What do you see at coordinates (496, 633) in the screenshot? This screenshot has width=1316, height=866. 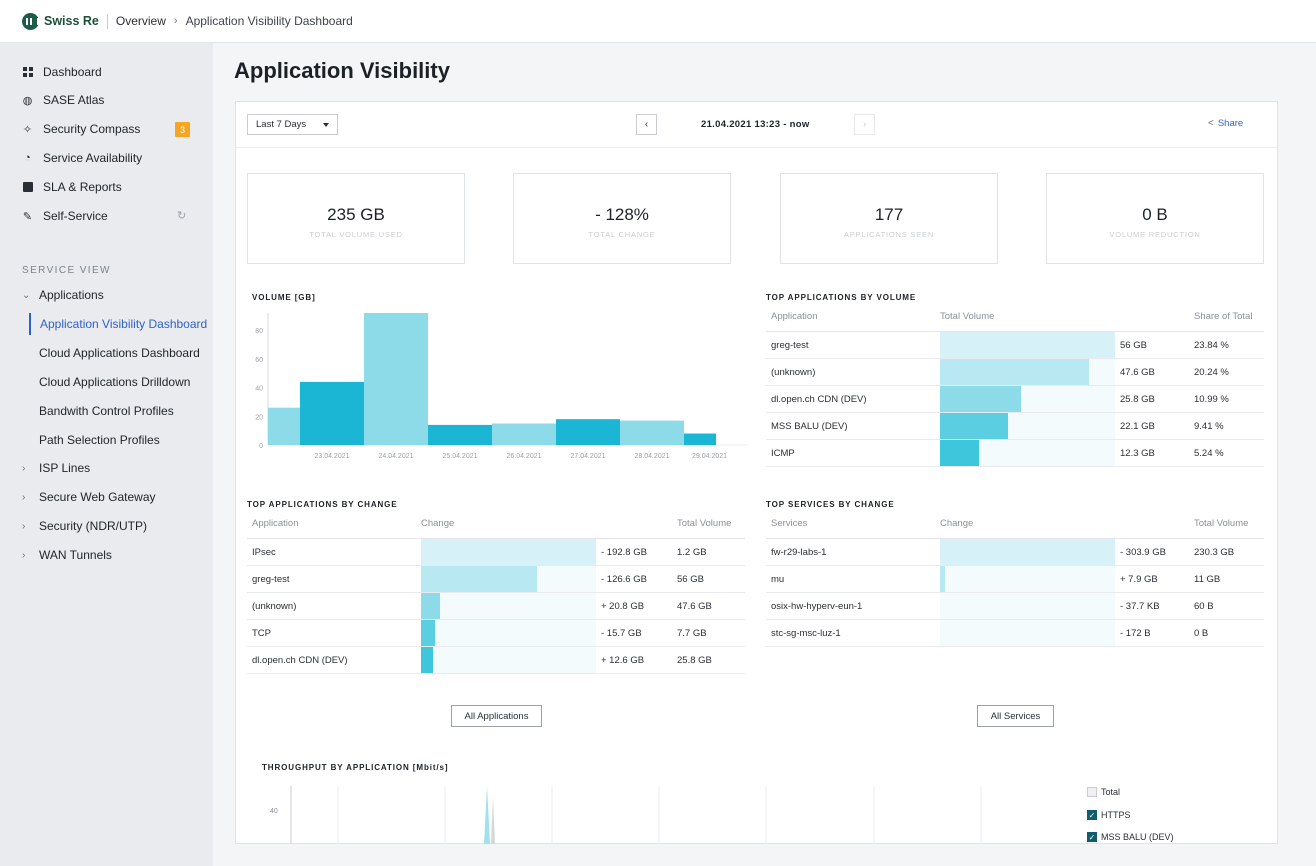 I see `table-row: TCP - 15.7 GB 7.7 GB` at bounding box center [496, 633].